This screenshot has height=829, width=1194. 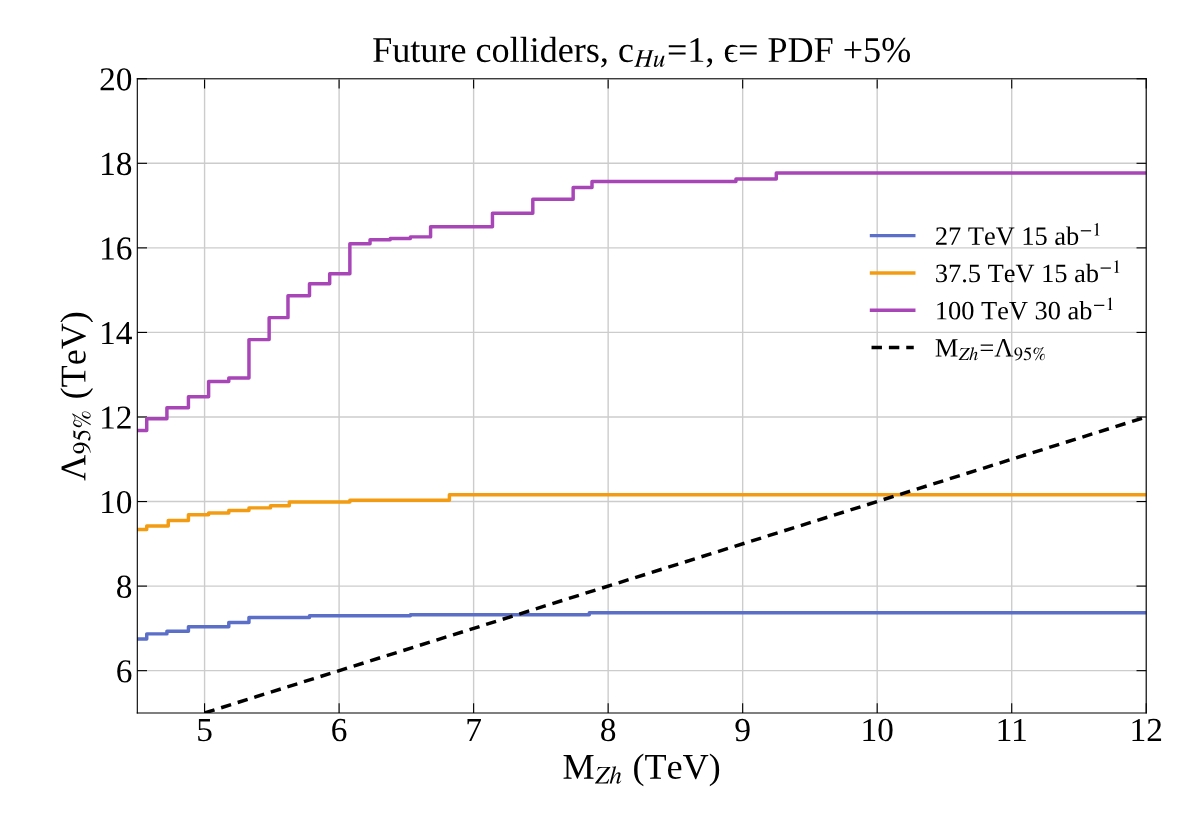 What do you see at coordinates (642, 52) in the screenshot?
I see `chart-title: Future colliders, c$_{Hu}$=1, ϵ= PDF +5%` at bounding box center [642, 52].